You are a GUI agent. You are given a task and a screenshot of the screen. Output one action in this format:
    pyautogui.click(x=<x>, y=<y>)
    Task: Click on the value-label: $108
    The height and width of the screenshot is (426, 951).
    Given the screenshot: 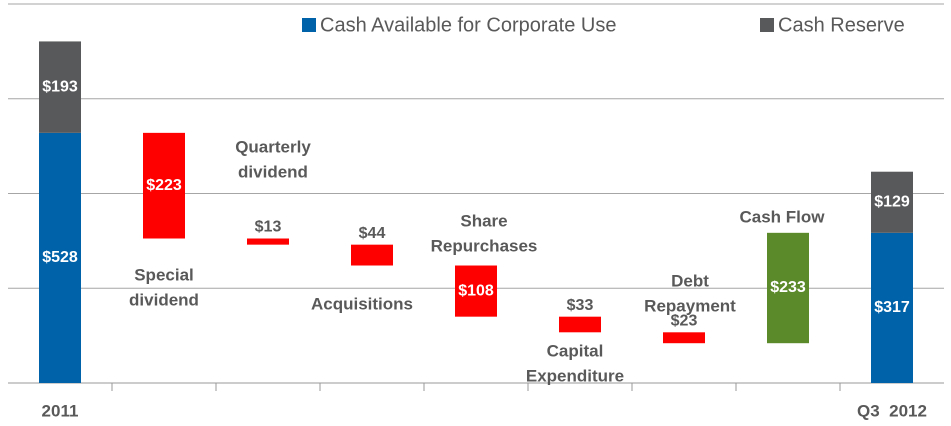 What is the action you would take?
    pyautogui.click(x=476, y=290)
    